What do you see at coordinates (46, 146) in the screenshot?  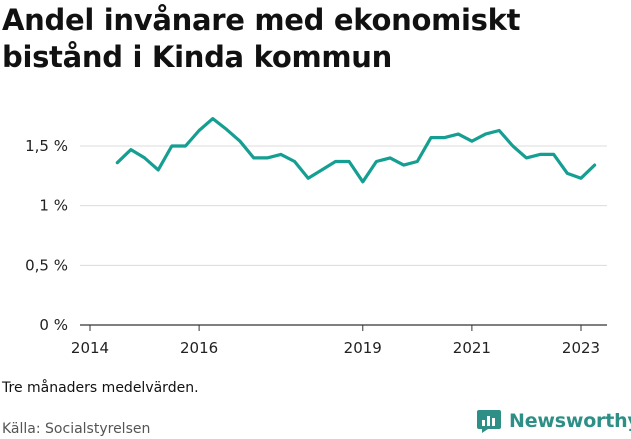 I see `y-tick-label: 1,5 %` at bounding box center [46, 146].